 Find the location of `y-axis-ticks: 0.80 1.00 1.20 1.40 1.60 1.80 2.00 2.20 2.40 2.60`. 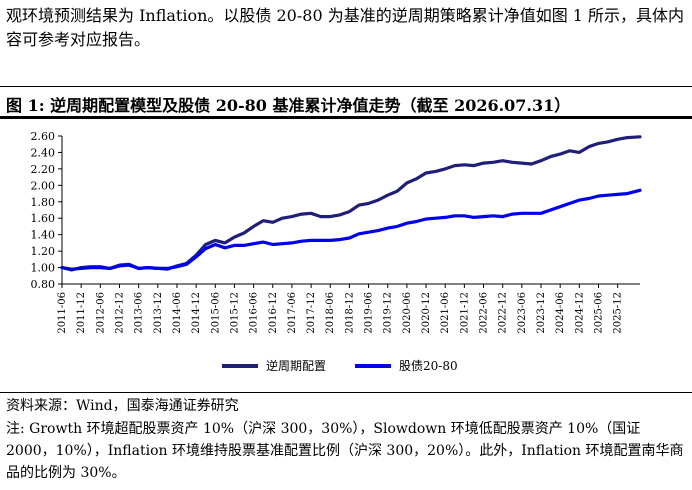

y-axis-ticks: 0.80 1.00 1.20 1.40 1.60 1.80 2.00 2.20 2.40 2.60 is located at coordinates (46, 210).